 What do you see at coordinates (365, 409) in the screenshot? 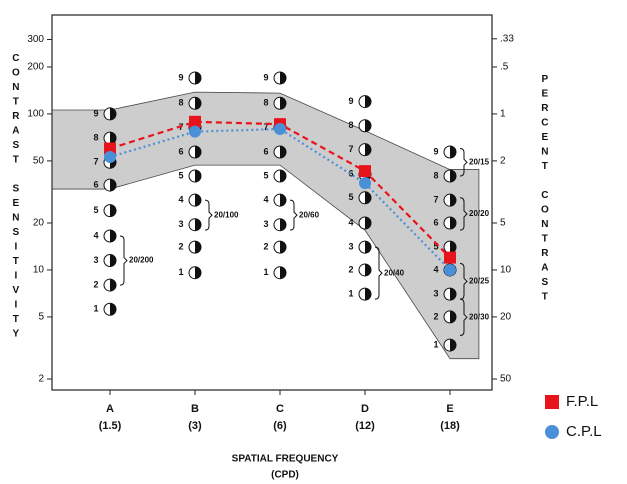
I see `x-tick-label: D` at bounding box center [365, 409].